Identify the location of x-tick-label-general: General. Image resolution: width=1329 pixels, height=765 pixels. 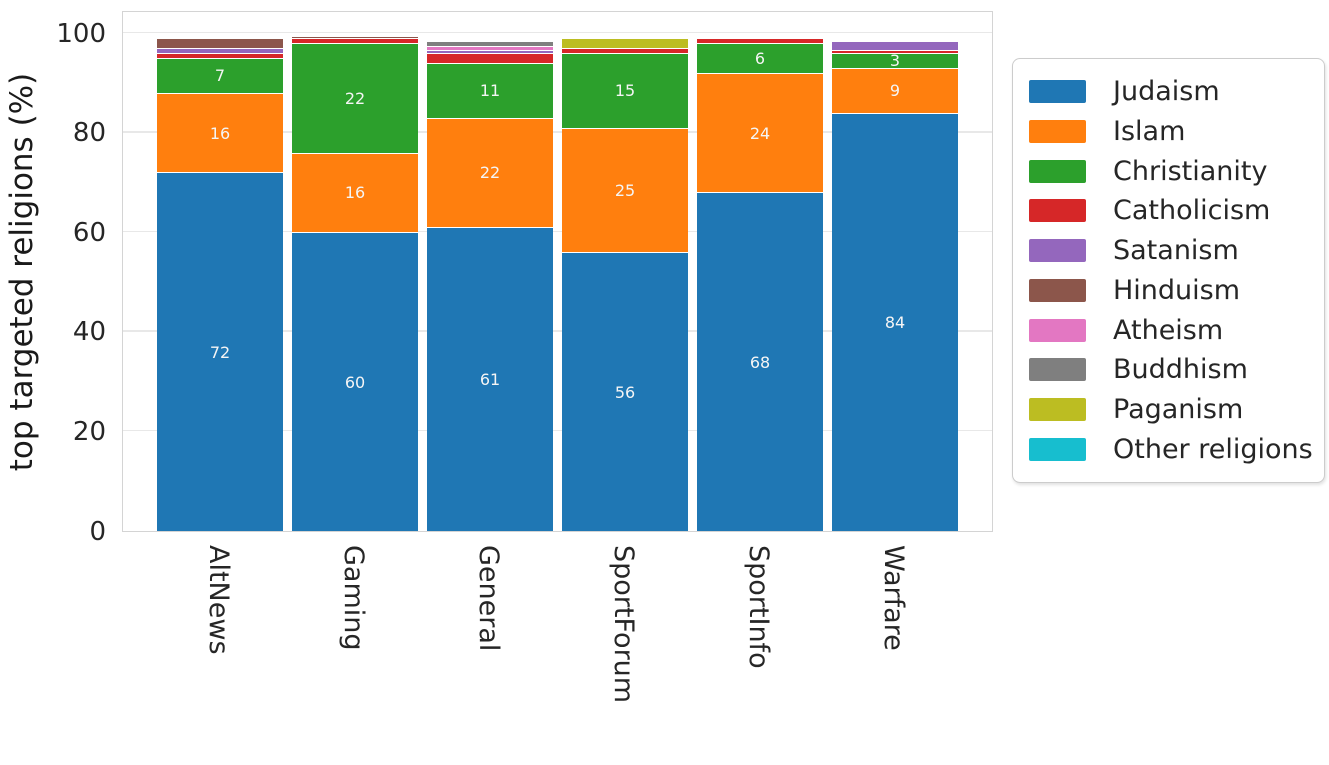
(488, 598).